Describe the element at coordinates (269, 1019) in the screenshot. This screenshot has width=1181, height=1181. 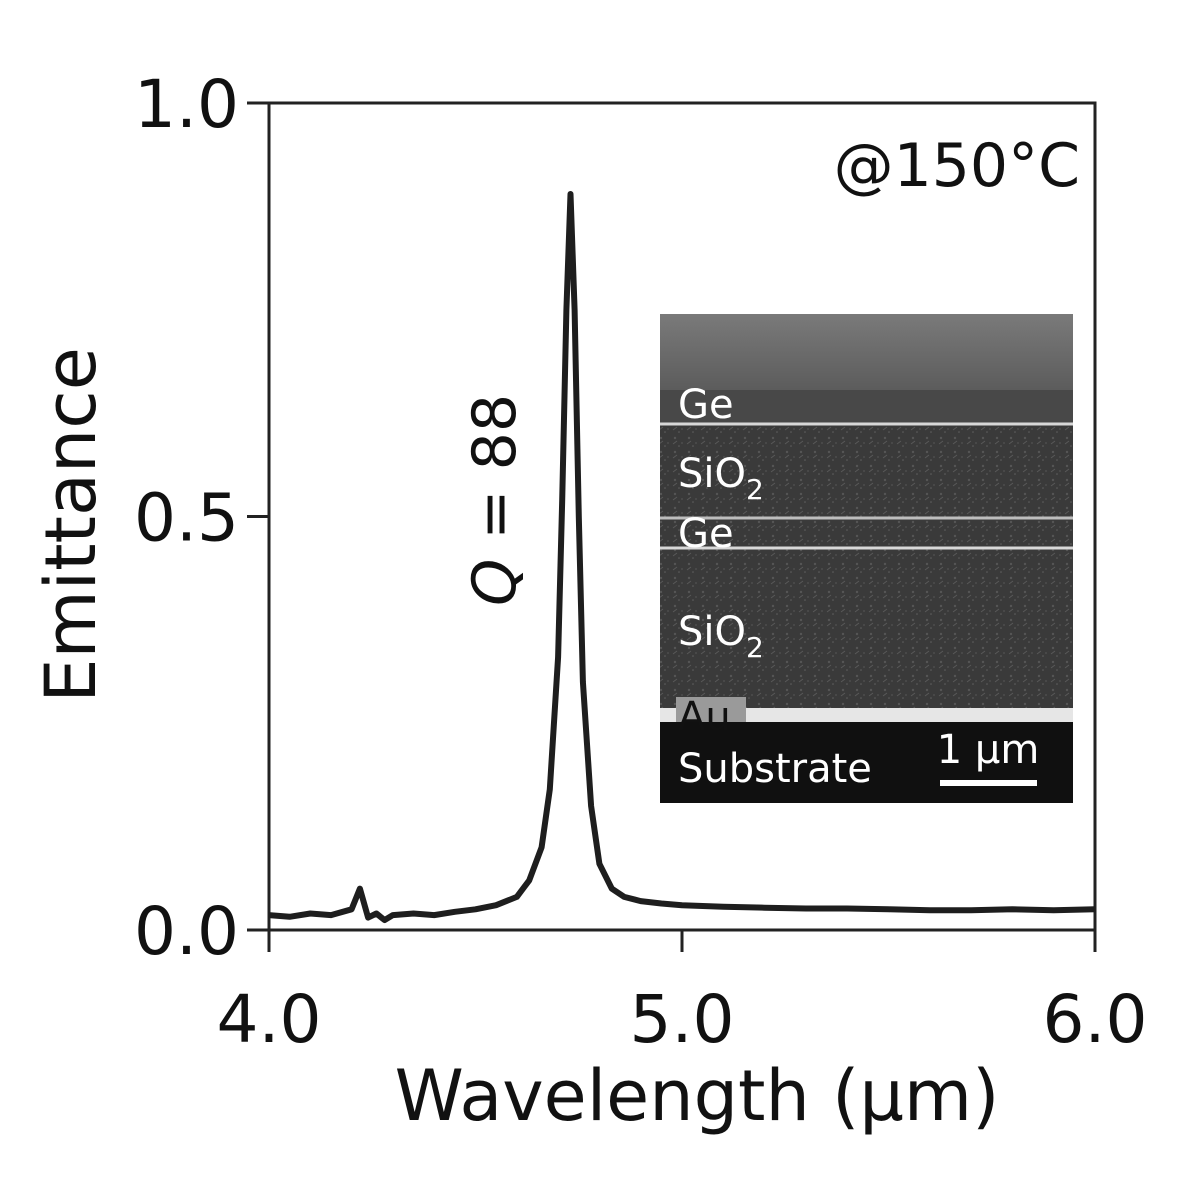
I see `x-tick-label: 4.0` at that location.